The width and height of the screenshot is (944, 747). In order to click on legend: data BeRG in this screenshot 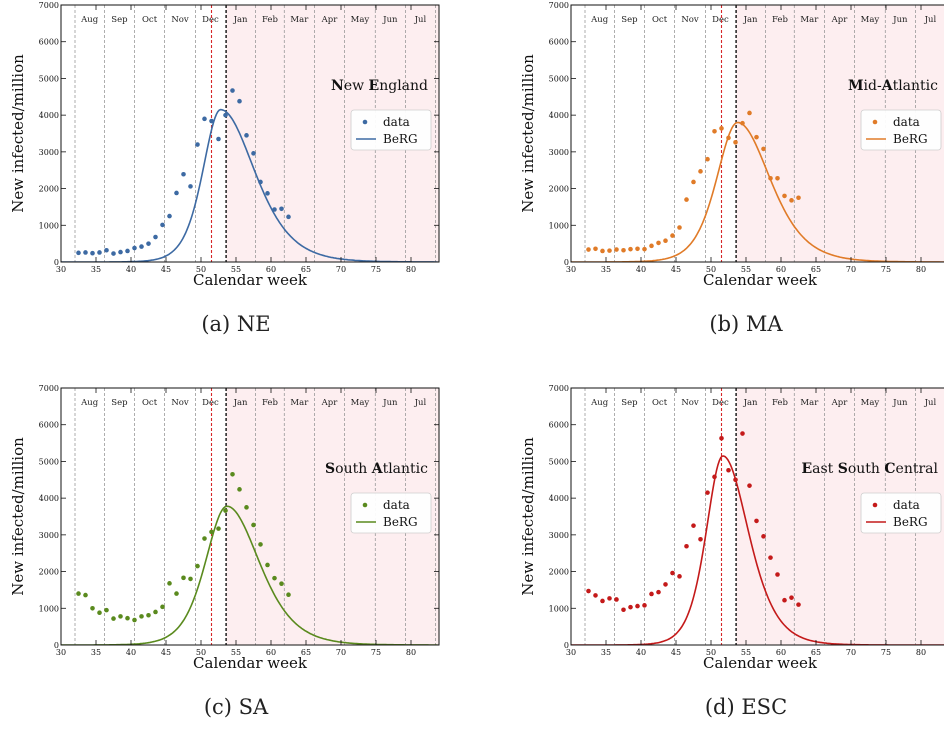, I will do `click(391, 513)`.